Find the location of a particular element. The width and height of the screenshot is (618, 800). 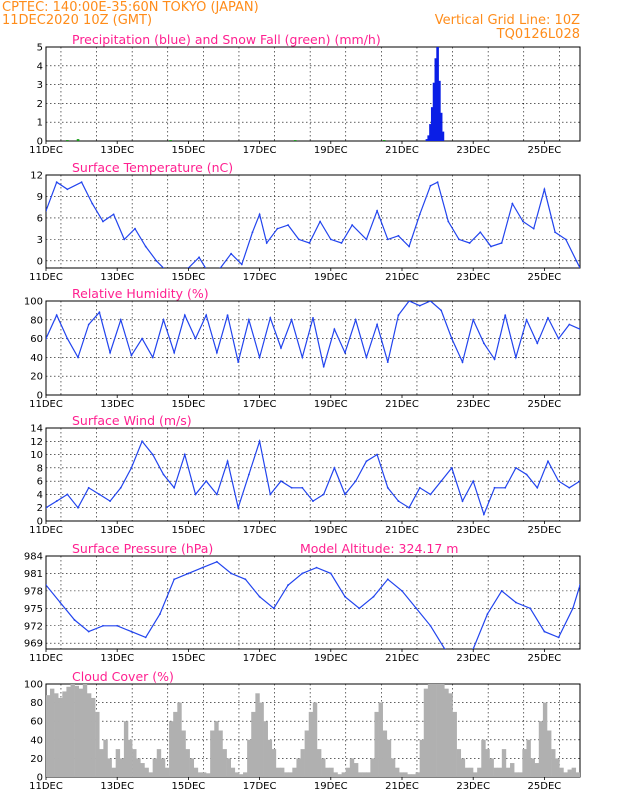

y-tick-label: 12 is located at coordinates (36, 442).